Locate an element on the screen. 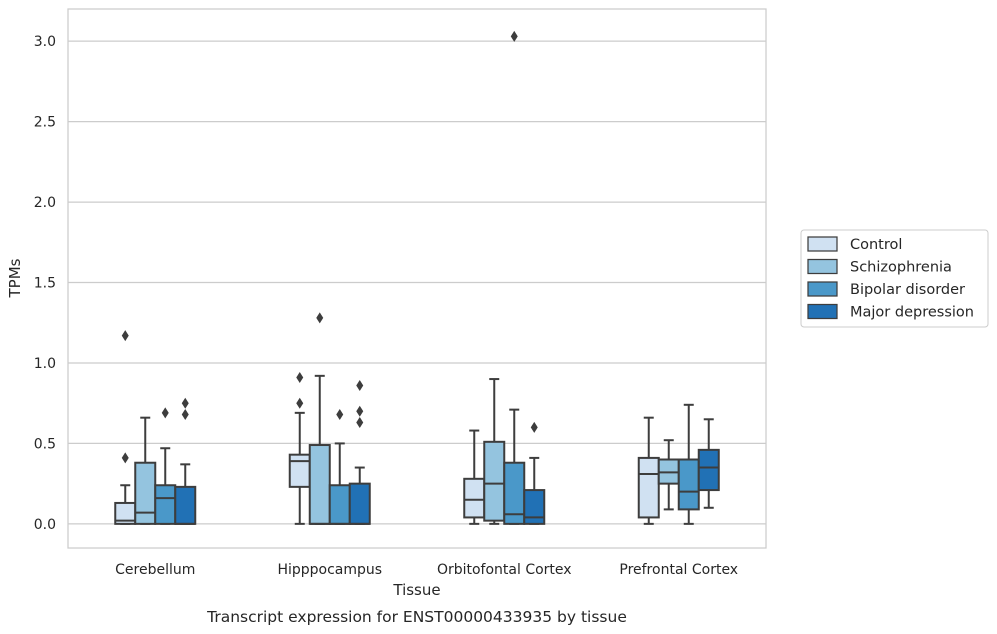 The width and height of the screenshot is (997, 634). y-tick-label: 0.0 is located at coordinates (45, 525).